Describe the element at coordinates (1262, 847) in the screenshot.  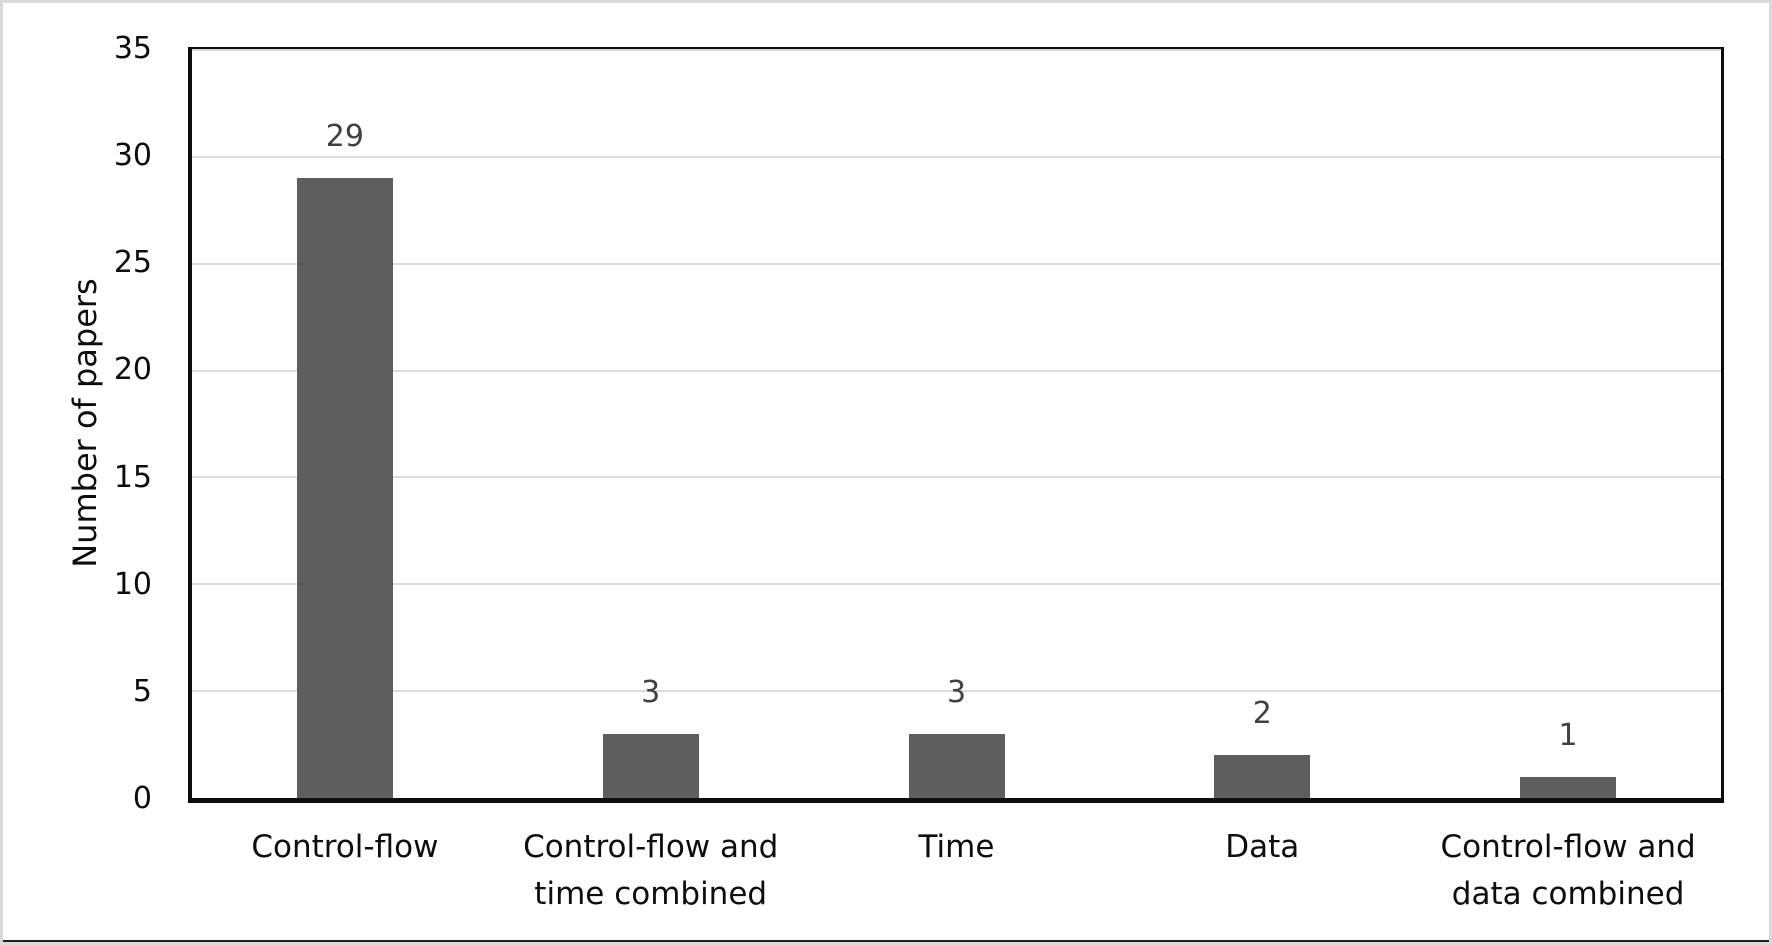
I see `x-category-label: Data` at that location.